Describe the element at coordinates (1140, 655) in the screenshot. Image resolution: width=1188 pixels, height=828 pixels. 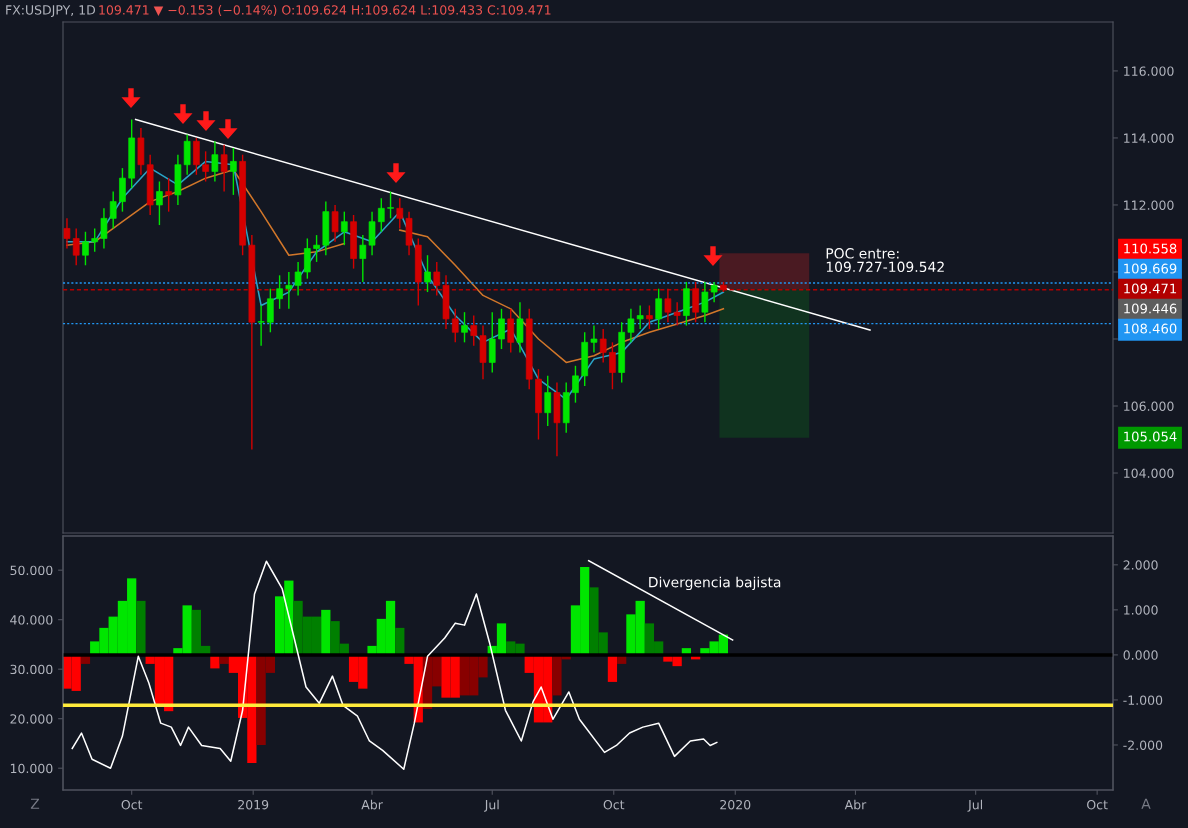
I see `y2-tick-label: 0.000` at that location.